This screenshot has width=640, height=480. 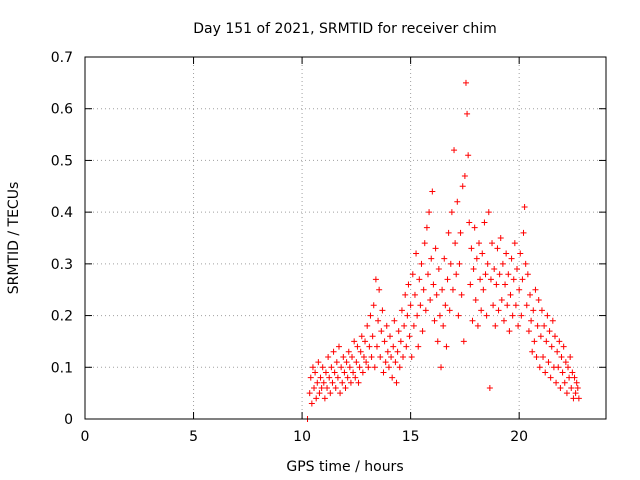 I want to click on x-tick-label: 20, so click(x=519, y=437).